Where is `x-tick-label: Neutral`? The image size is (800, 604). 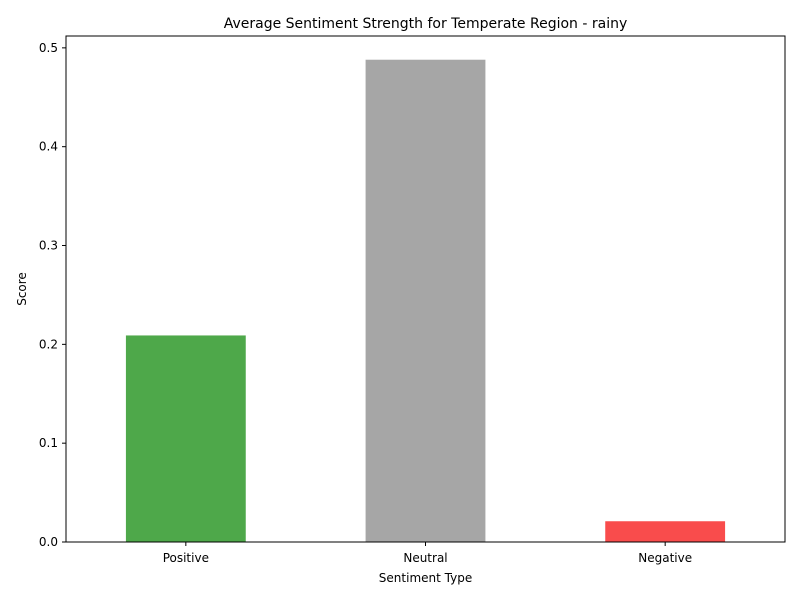
x-tick-label: Neutral is located at coordinates (425, 558).